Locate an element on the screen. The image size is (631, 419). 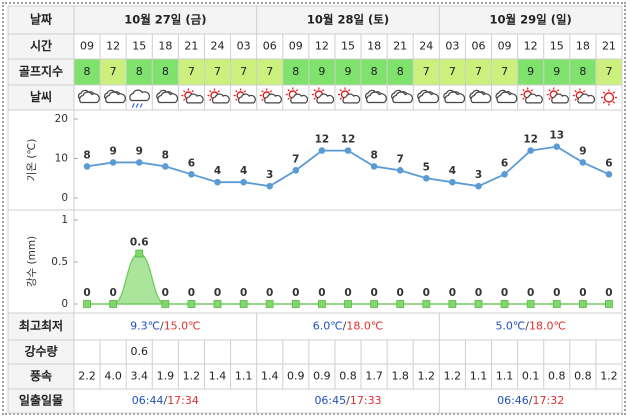
temp-y-tick: 10 is located at coordinates (61, 159).